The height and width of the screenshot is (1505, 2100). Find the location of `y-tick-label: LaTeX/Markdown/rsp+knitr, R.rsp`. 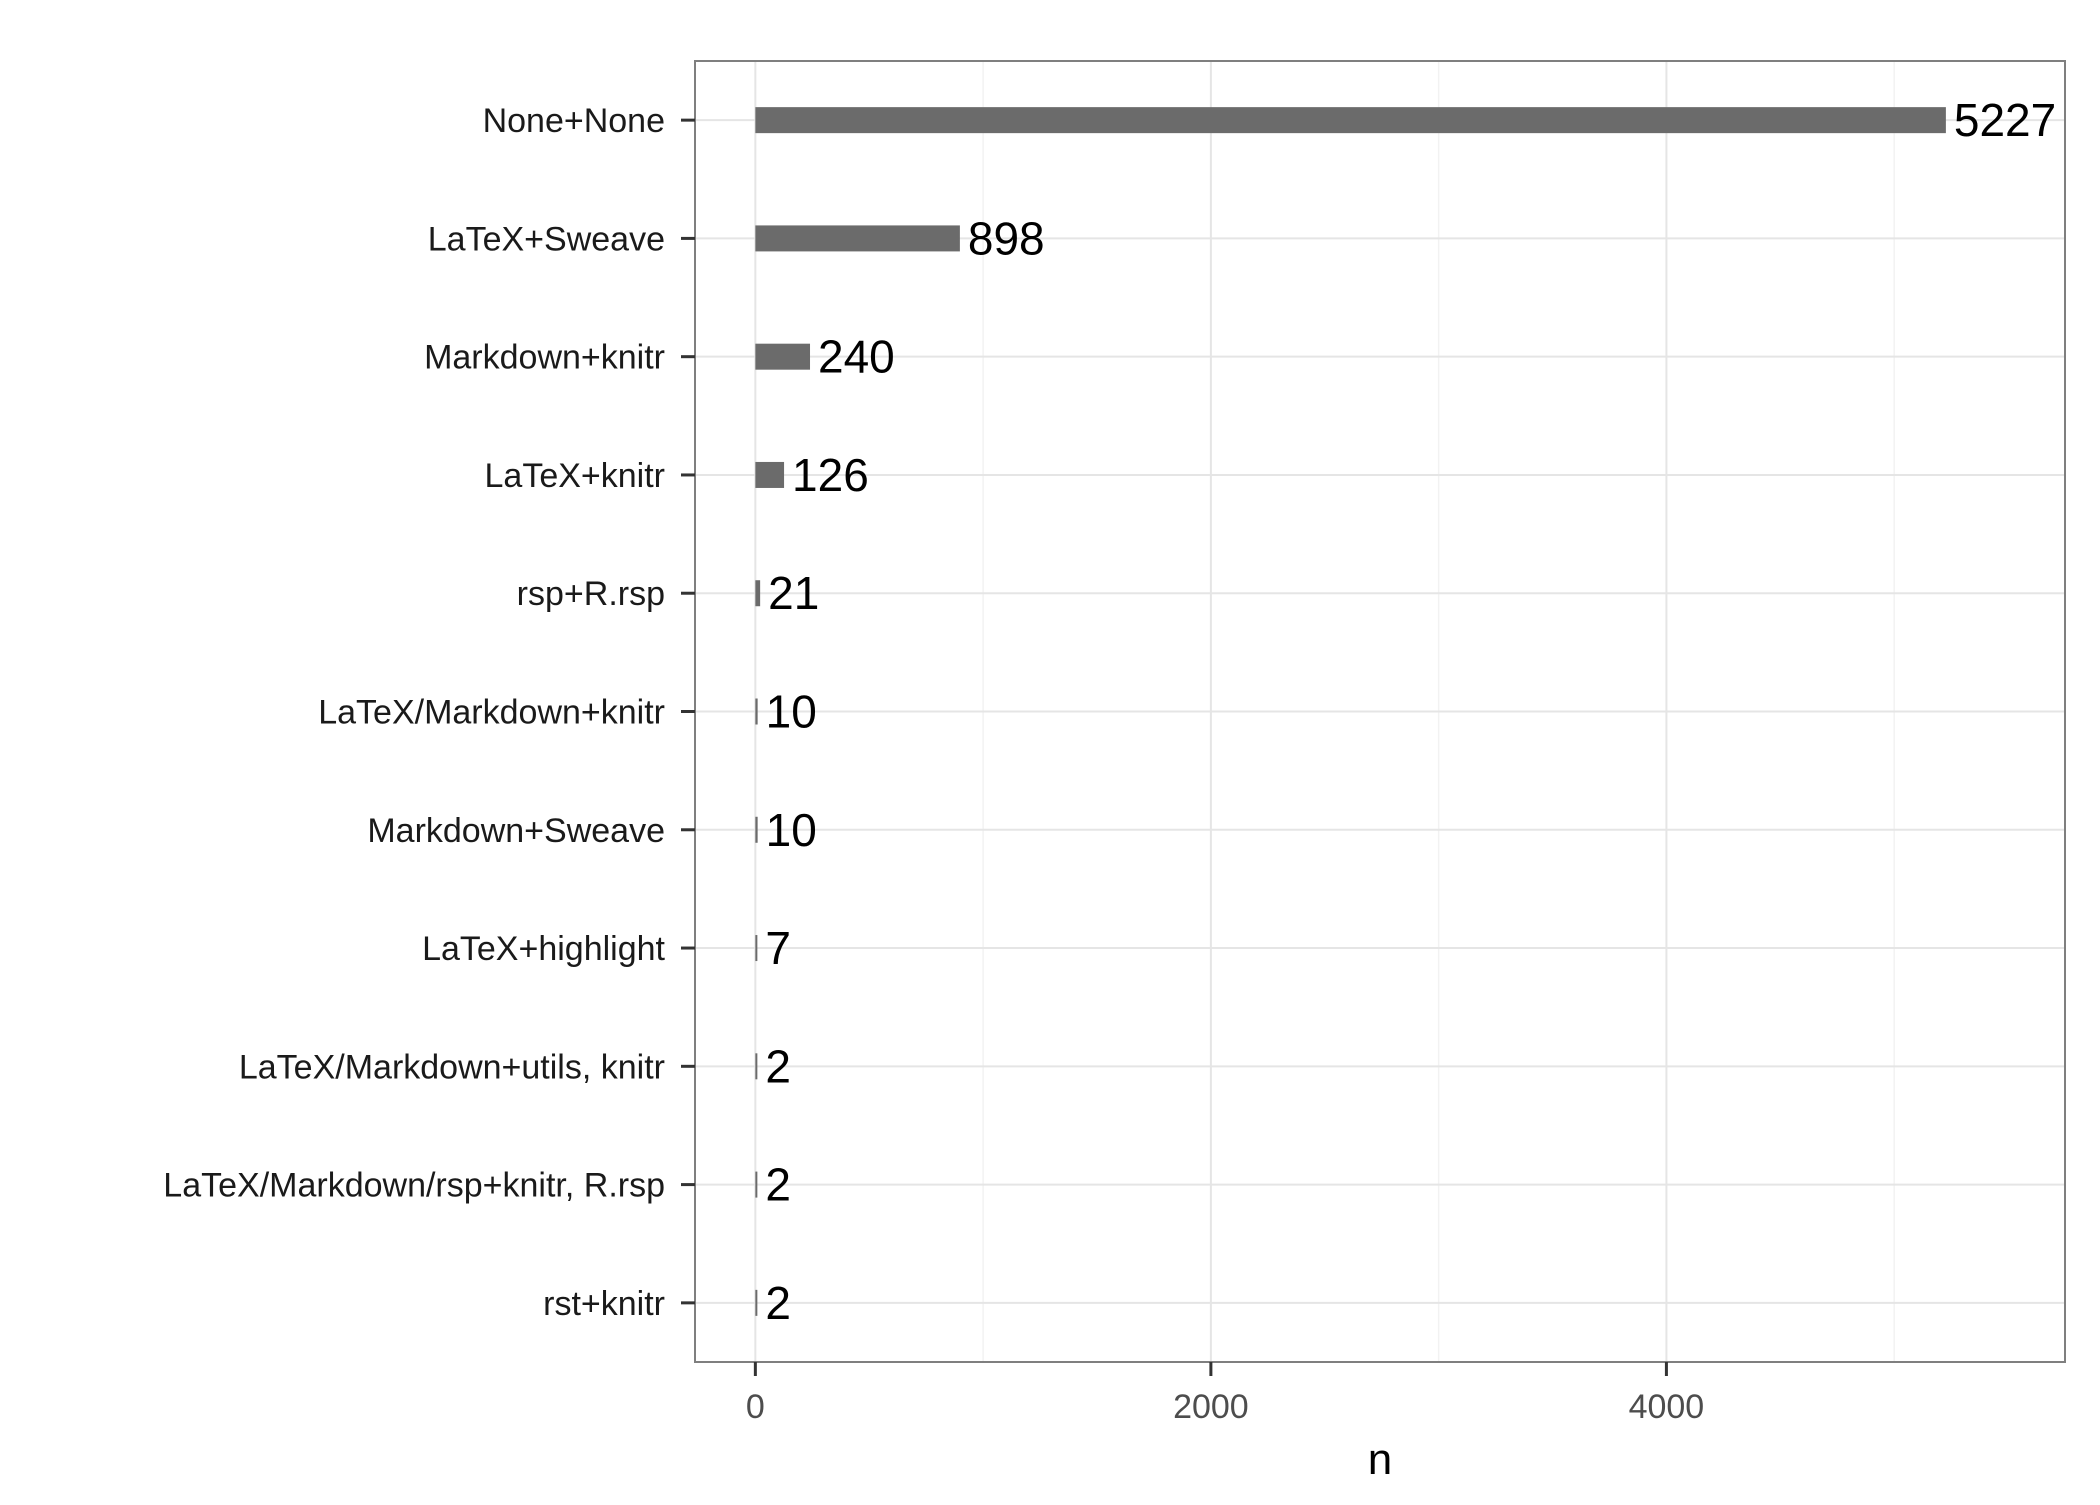

y-tick-label: LaTeX/Markdown/rsp+knitr, R.rsp is located at coordinates (414, 1186).